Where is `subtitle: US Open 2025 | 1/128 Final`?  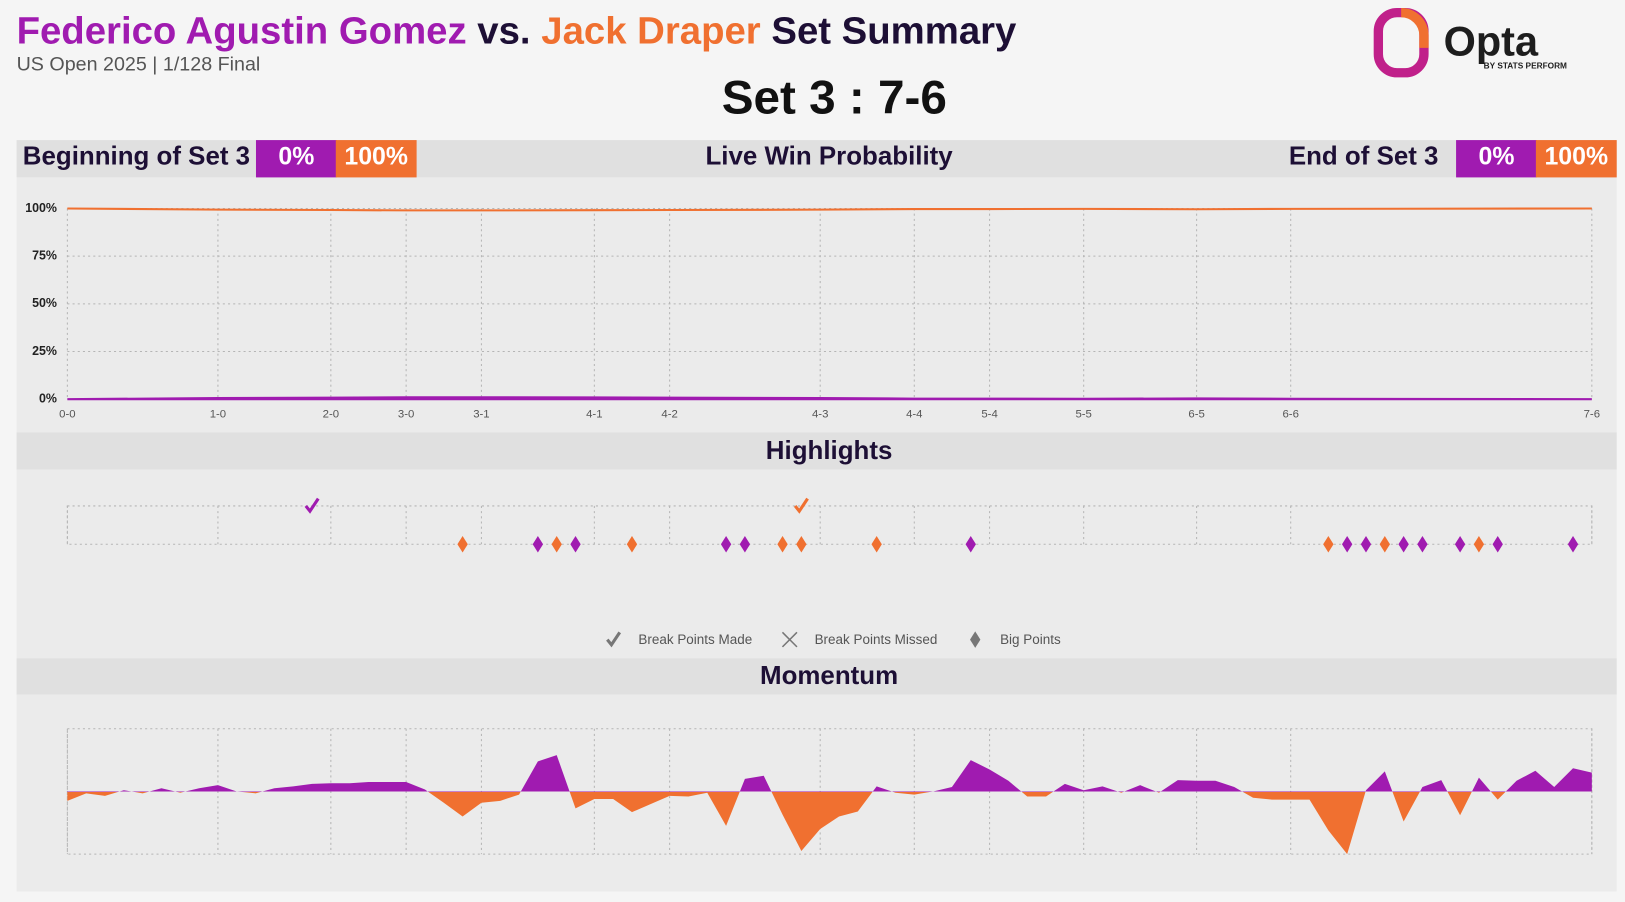 subtitle: US Open 2025 | 1/128 Final is located at coordinates (139, 65).